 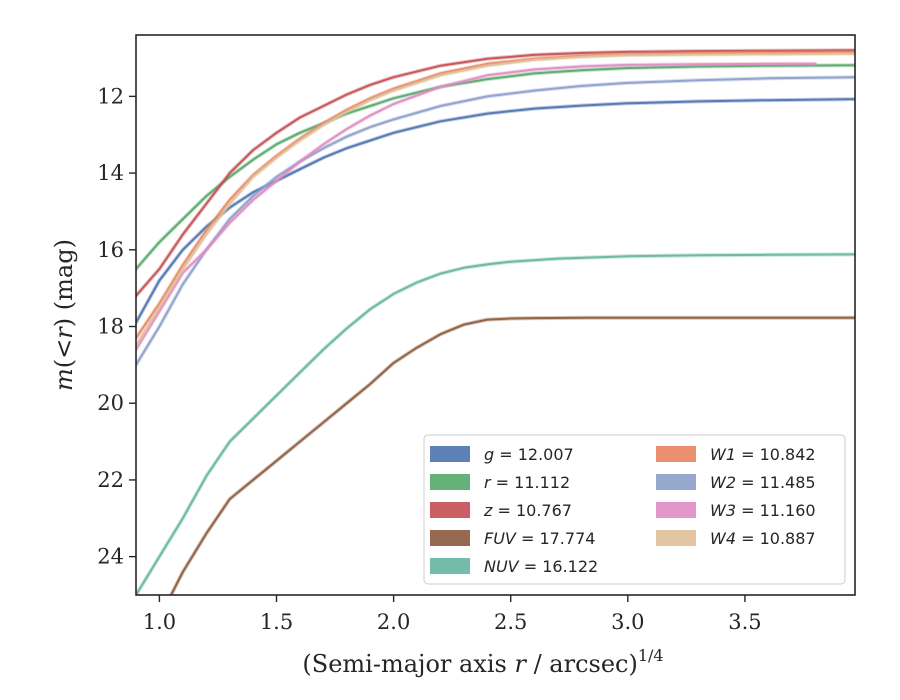 What do you see at coordinates (744, 622) in the screenshot?
I see `x-tick-label: 3.5` at bounding box center [744, 622].